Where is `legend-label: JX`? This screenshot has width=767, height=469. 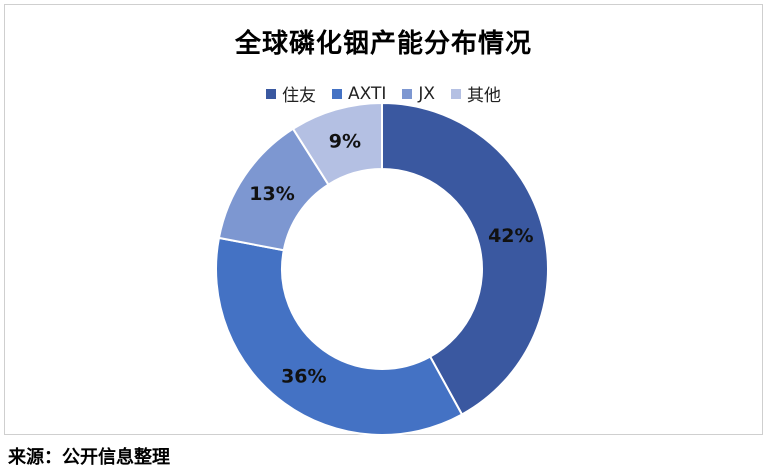 legend-label: JX is located at coordinates (427, 93).